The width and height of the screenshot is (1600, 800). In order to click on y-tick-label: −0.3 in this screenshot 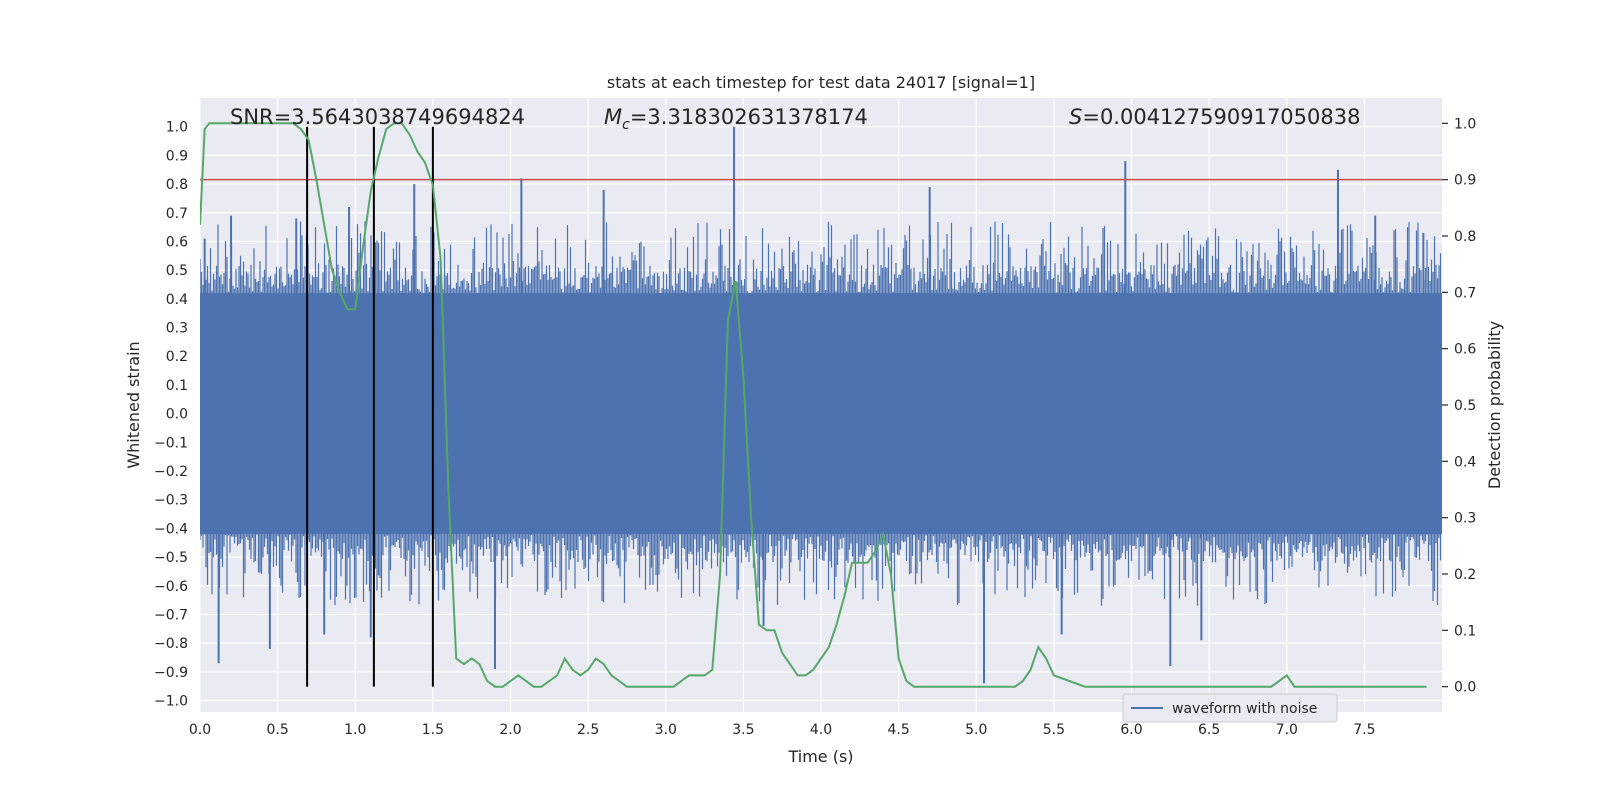, I will do `click(171, 501)`.